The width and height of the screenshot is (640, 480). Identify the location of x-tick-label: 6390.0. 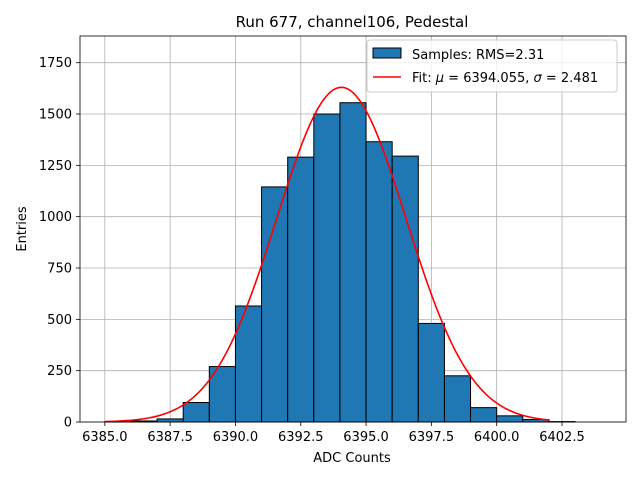
(236, 437).